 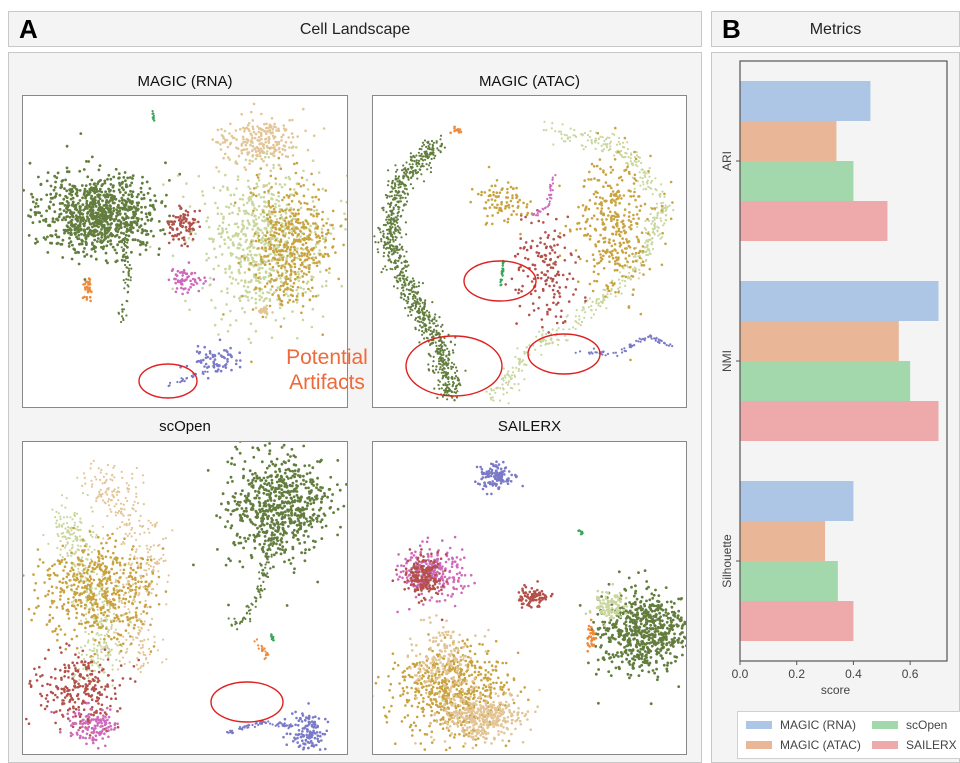 I want to click on legend-item-scopen: scOpen, so click(x=909, y=725).